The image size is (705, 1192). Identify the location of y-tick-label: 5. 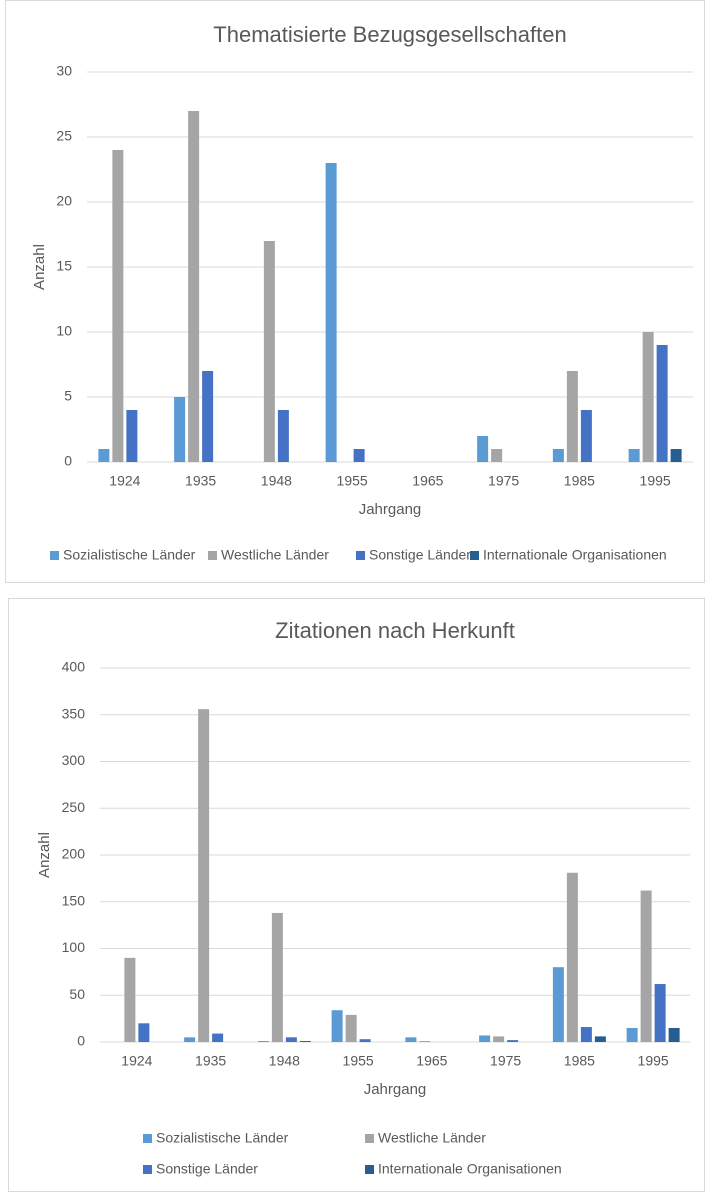
(68, 396).